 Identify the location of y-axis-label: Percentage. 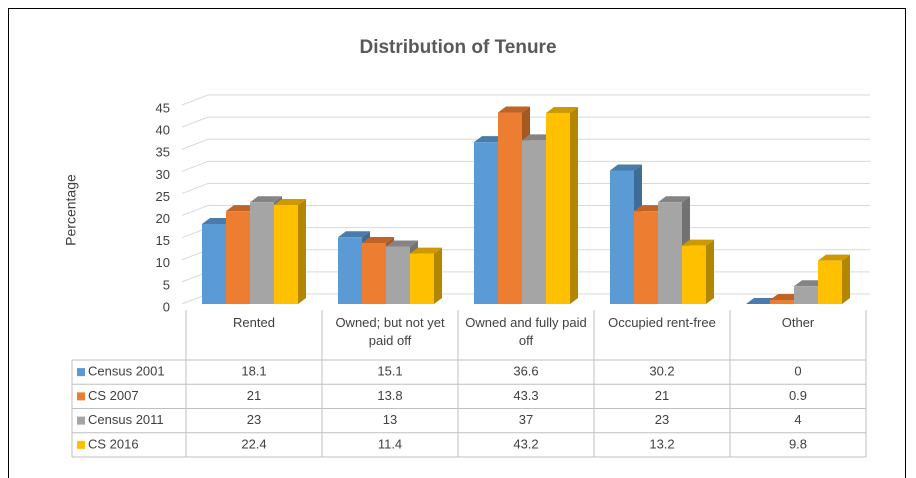
(71, 210).